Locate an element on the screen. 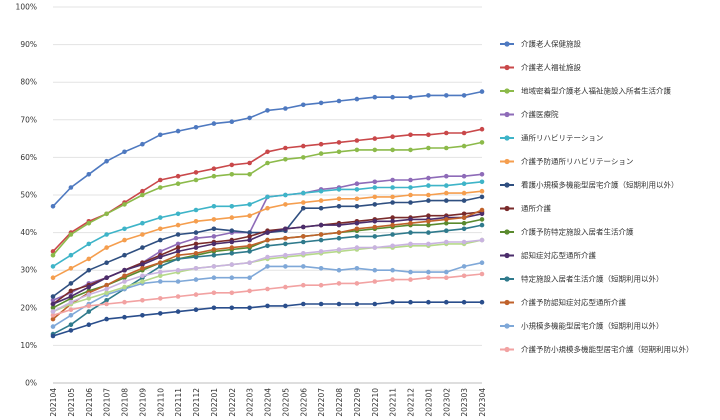 This screenshot has height=420, width=720. legend-item: 介護老人福祉施設 is located at coordinates (540, 67).